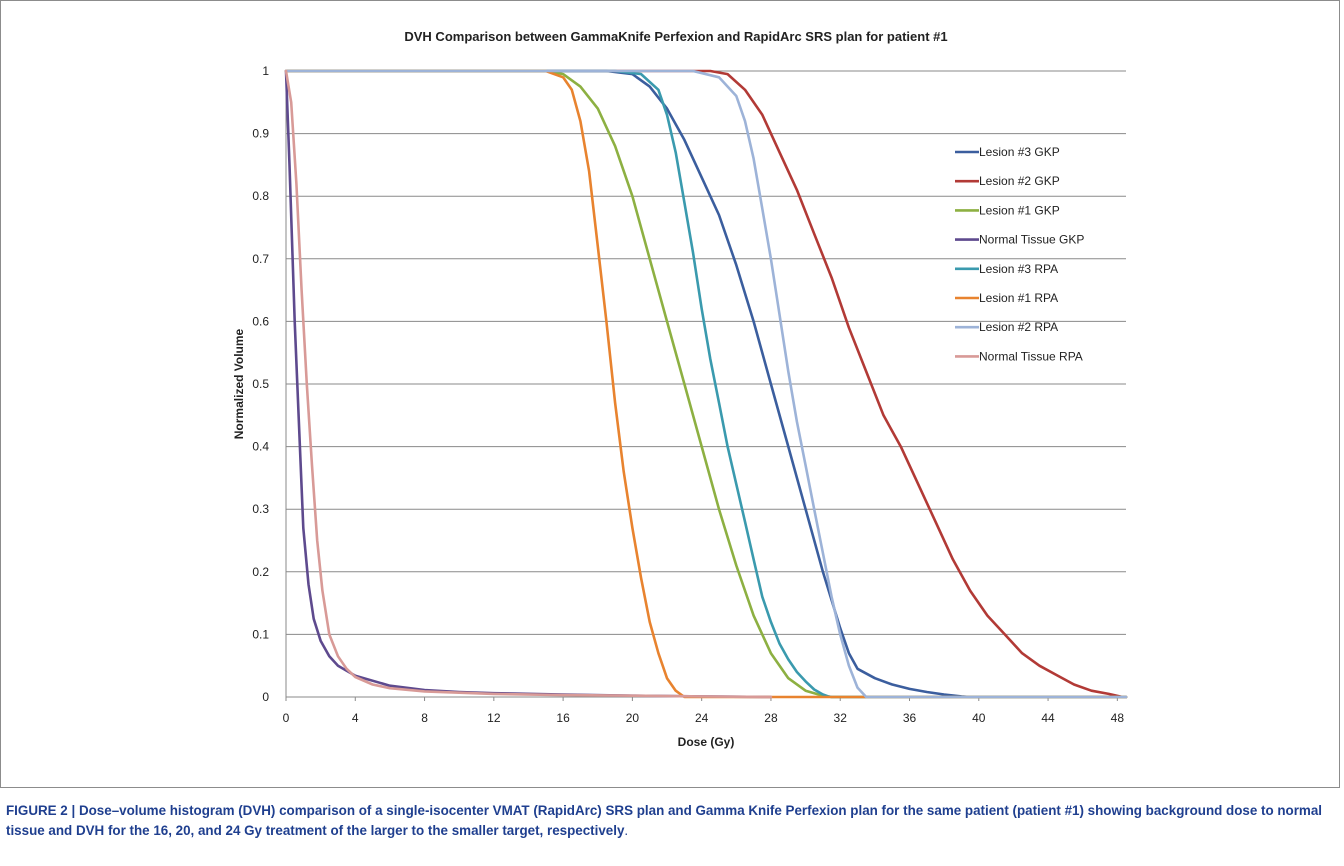 This screenshot has width=1344, height=866. Describe the element at coordinates (706, 742) in the screenshot. I see `x-axis-title: Dose (Gy)` at that location.